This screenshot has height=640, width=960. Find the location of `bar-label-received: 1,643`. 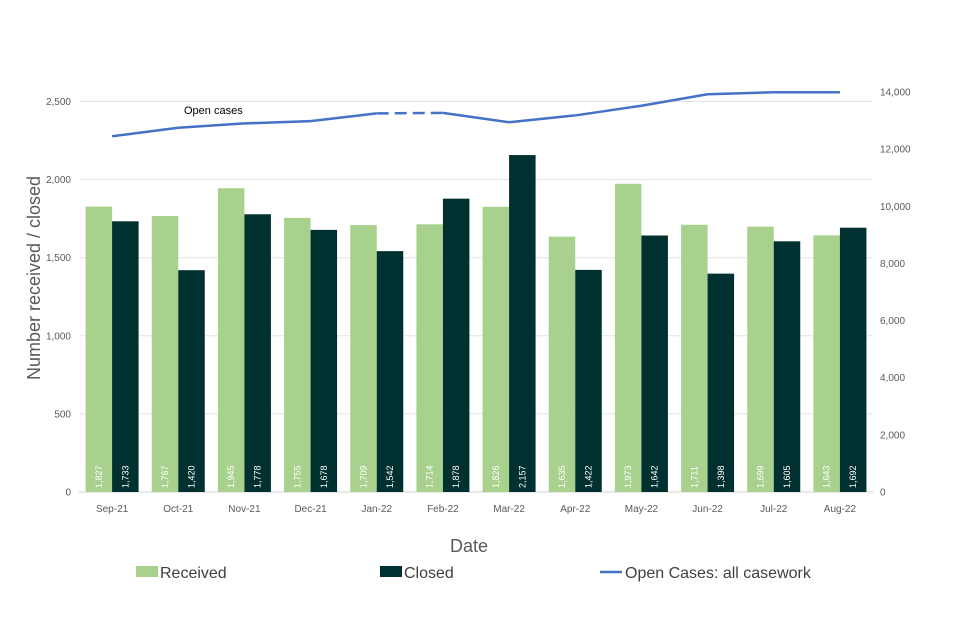

bar-label-received: 1,643 is located at coordinates (827, 476).